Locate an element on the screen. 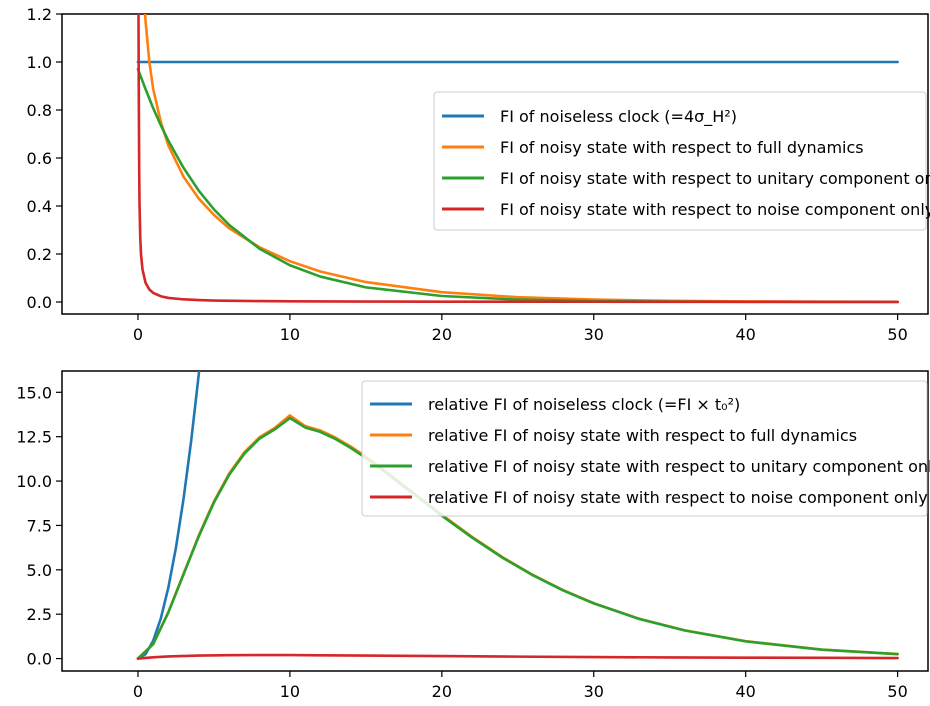 This screenshot has height=706, width=930. y-tick-label: 2.5 is located at coordinates (39, 614).